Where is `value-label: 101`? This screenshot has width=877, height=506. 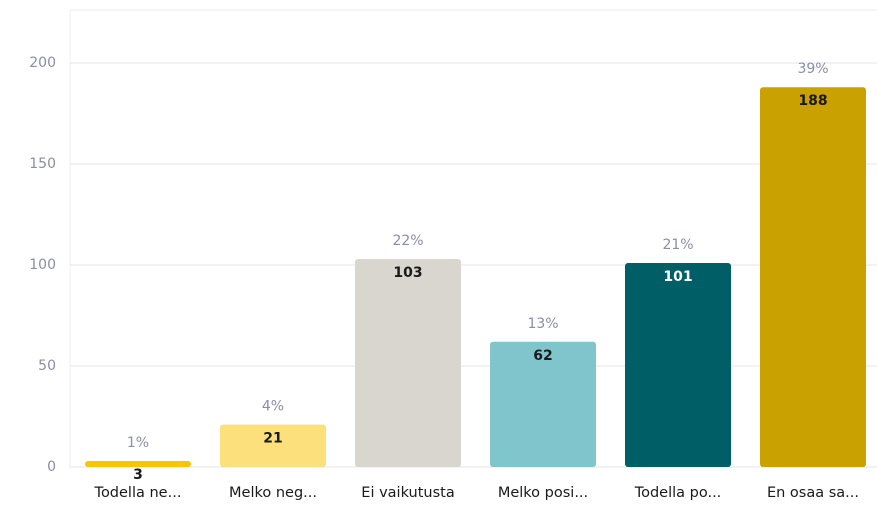
value-label: 101 is located at coordinates (677, 277).